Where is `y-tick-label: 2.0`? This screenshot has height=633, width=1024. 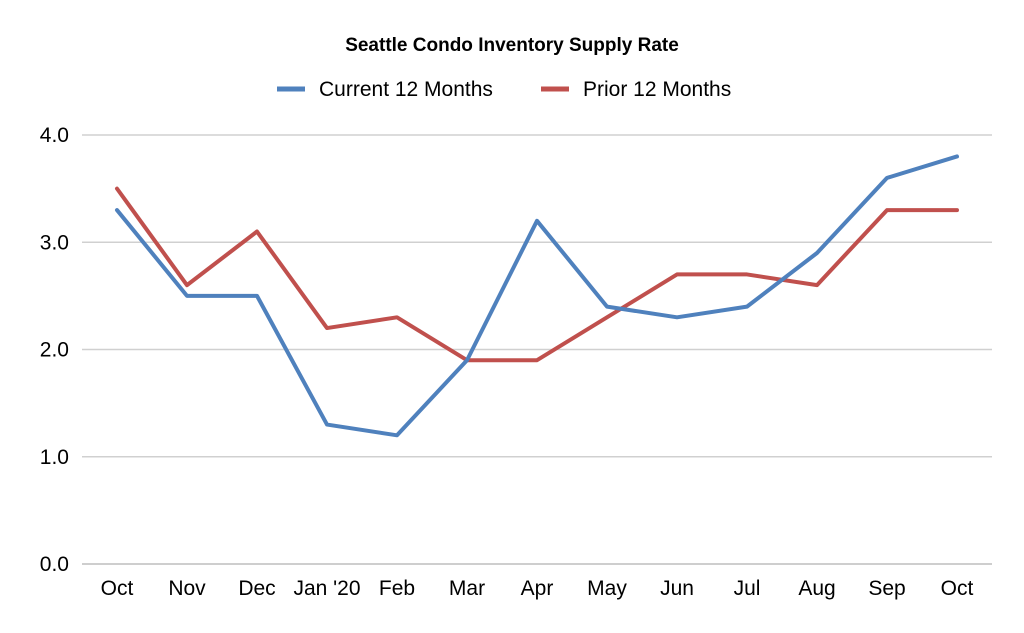 y-tick-label: 2.0 is located at coordinates (54, 350).